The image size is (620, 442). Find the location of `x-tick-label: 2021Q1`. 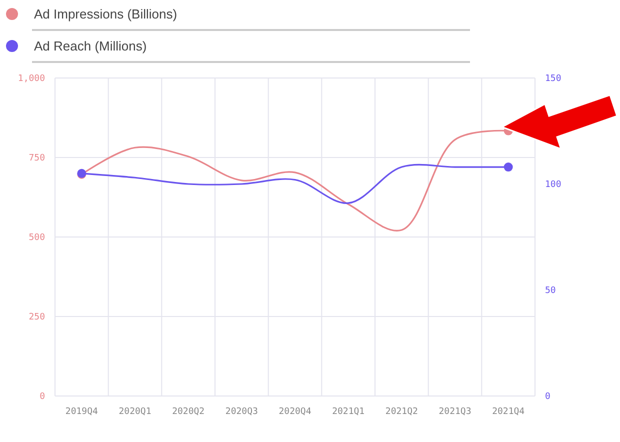

x-tick-label: 2021Q1 is located at coordinates (348, 412).